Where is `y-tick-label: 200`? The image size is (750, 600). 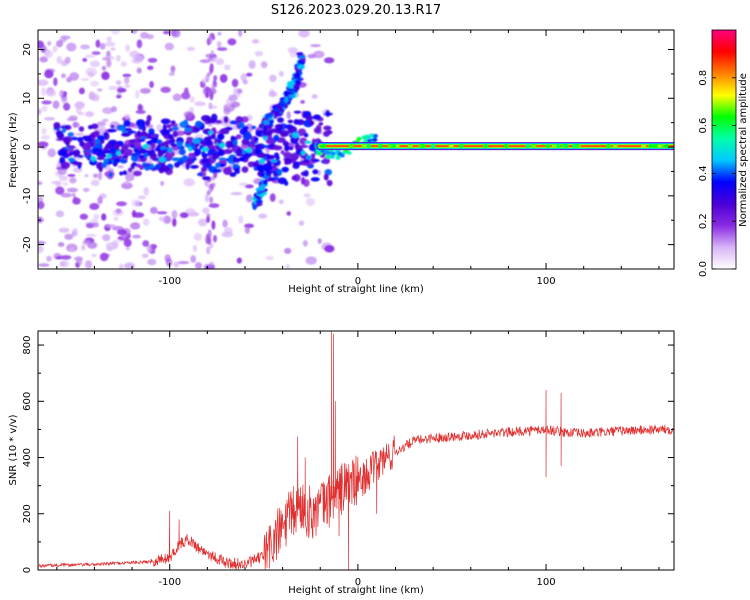 y-tick-label: 200 is located at coordinates (27, 513).